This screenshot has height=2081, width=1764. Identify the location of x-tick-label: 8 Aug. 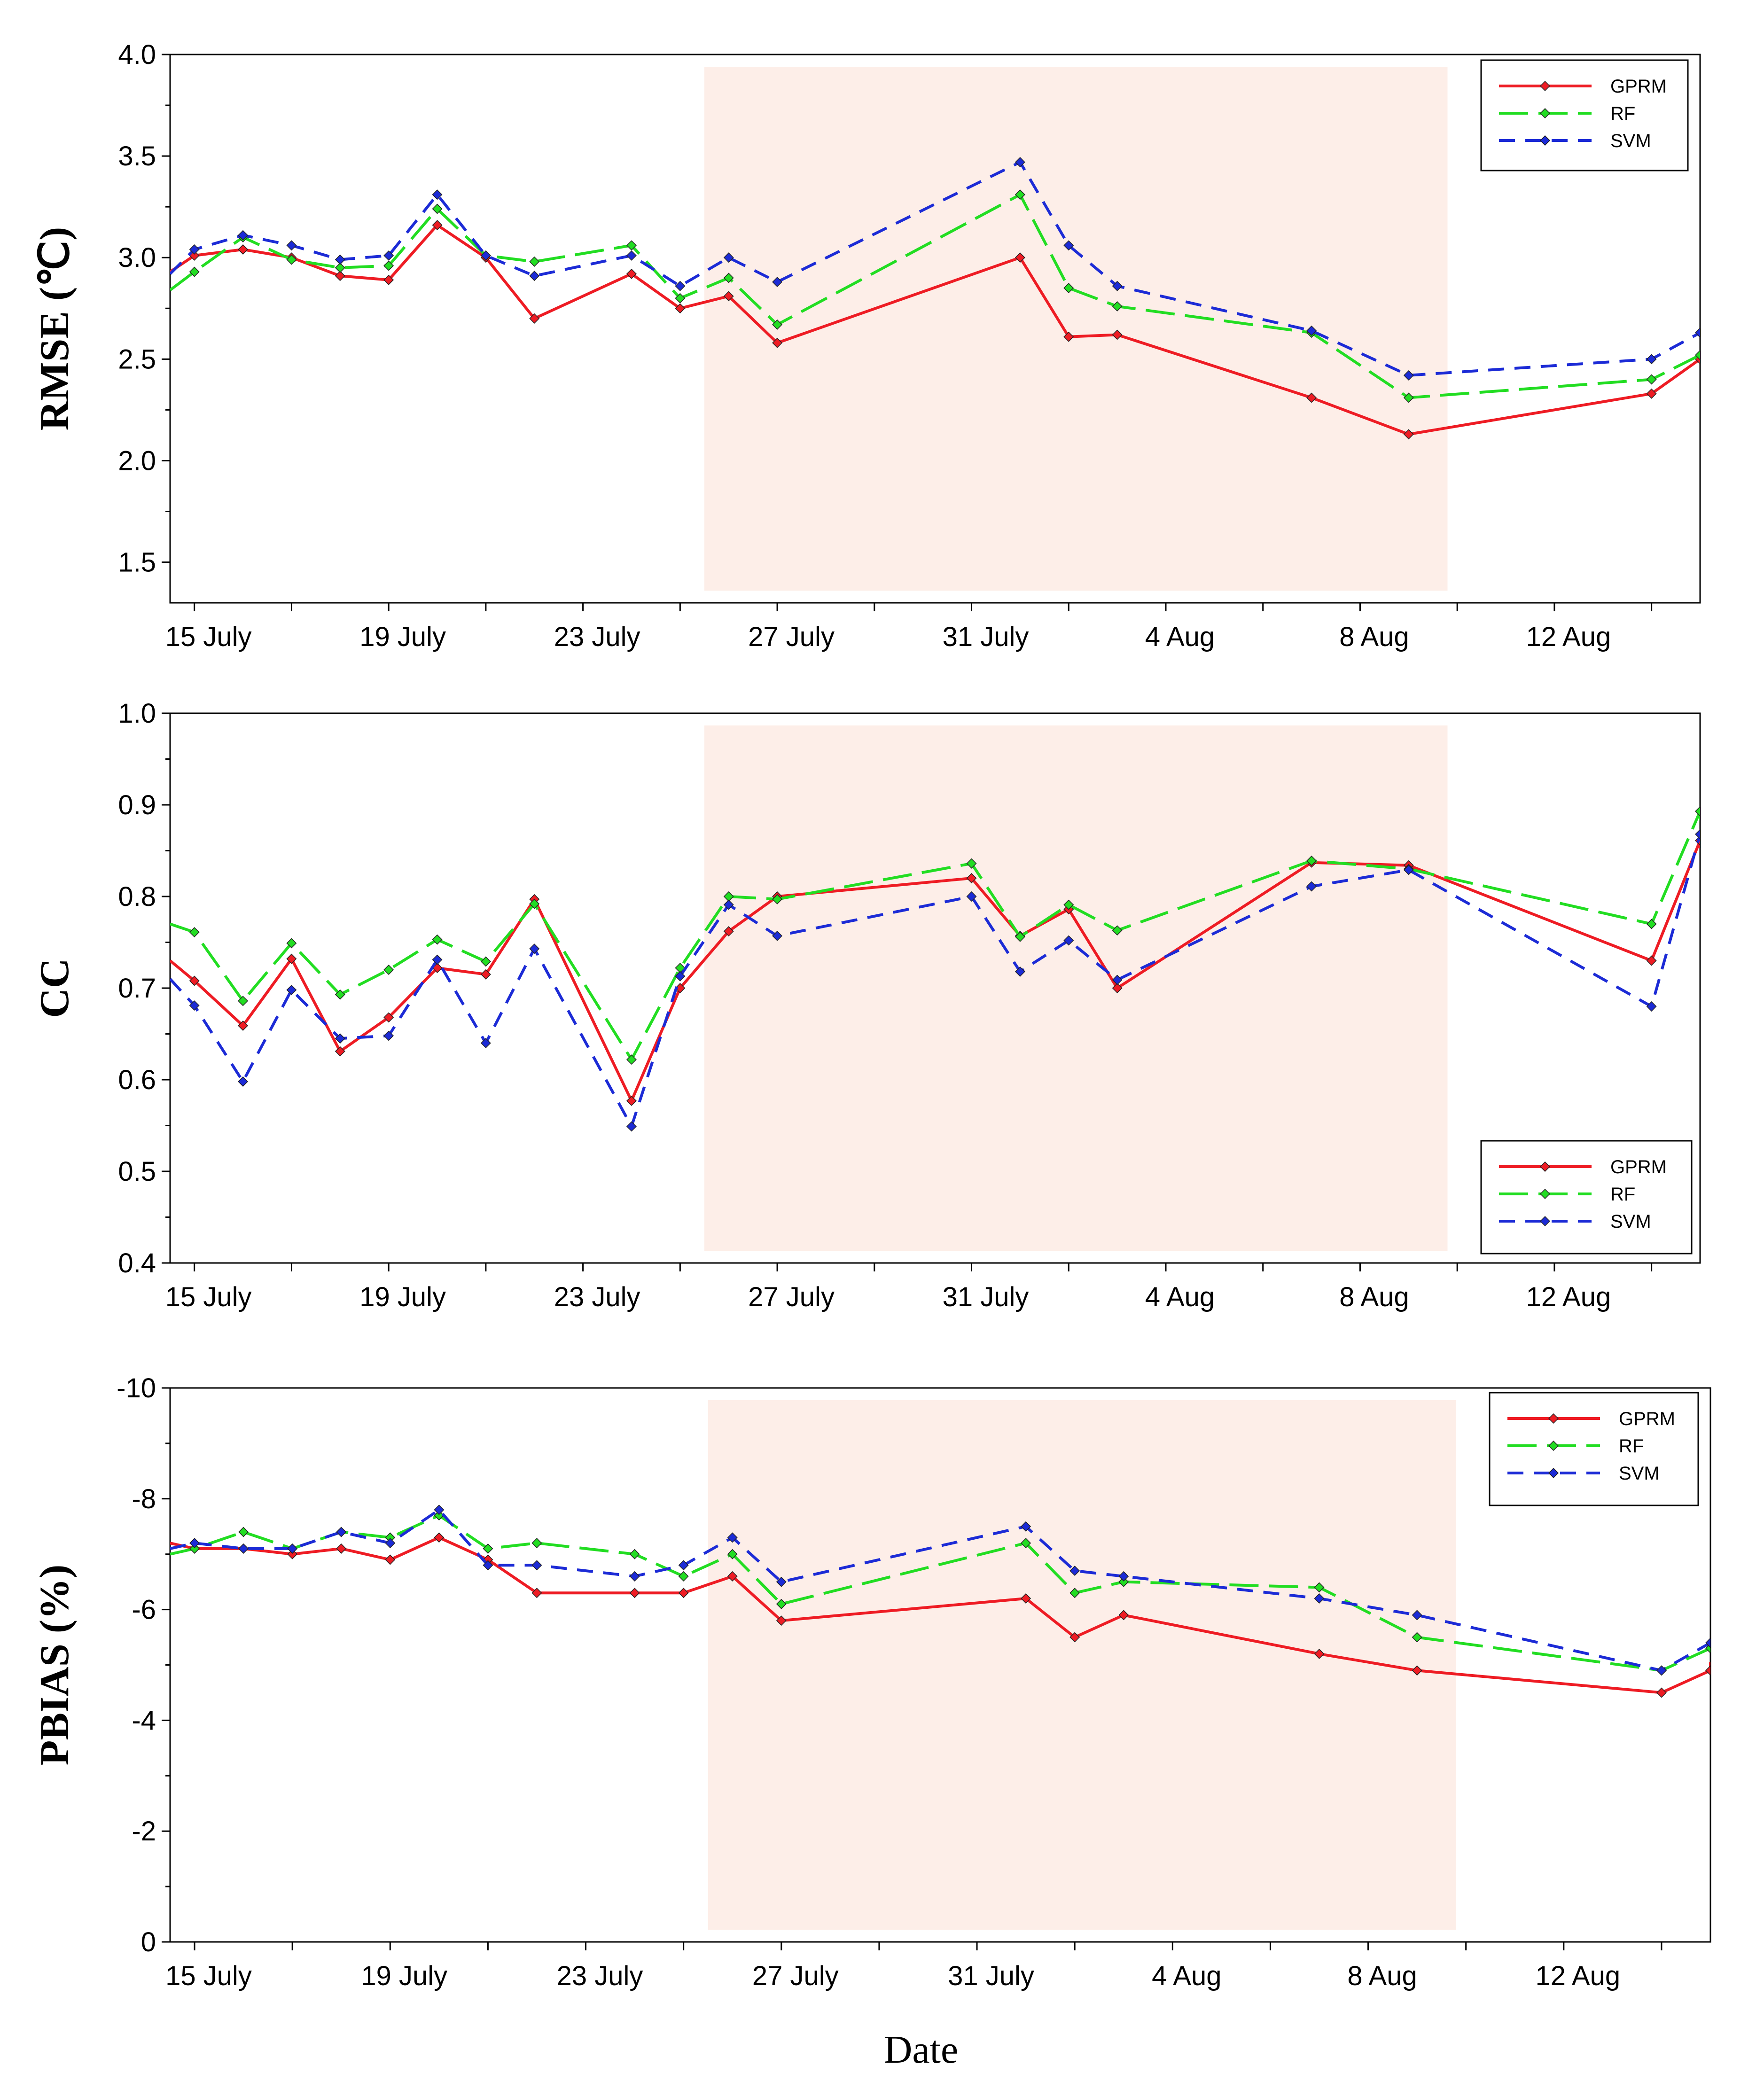
(1374, 637).